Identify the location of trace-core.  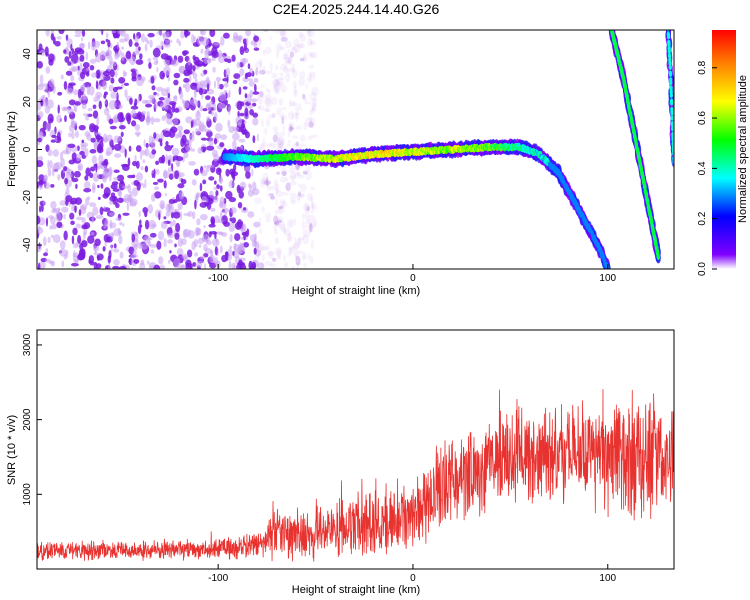
(672, 113).